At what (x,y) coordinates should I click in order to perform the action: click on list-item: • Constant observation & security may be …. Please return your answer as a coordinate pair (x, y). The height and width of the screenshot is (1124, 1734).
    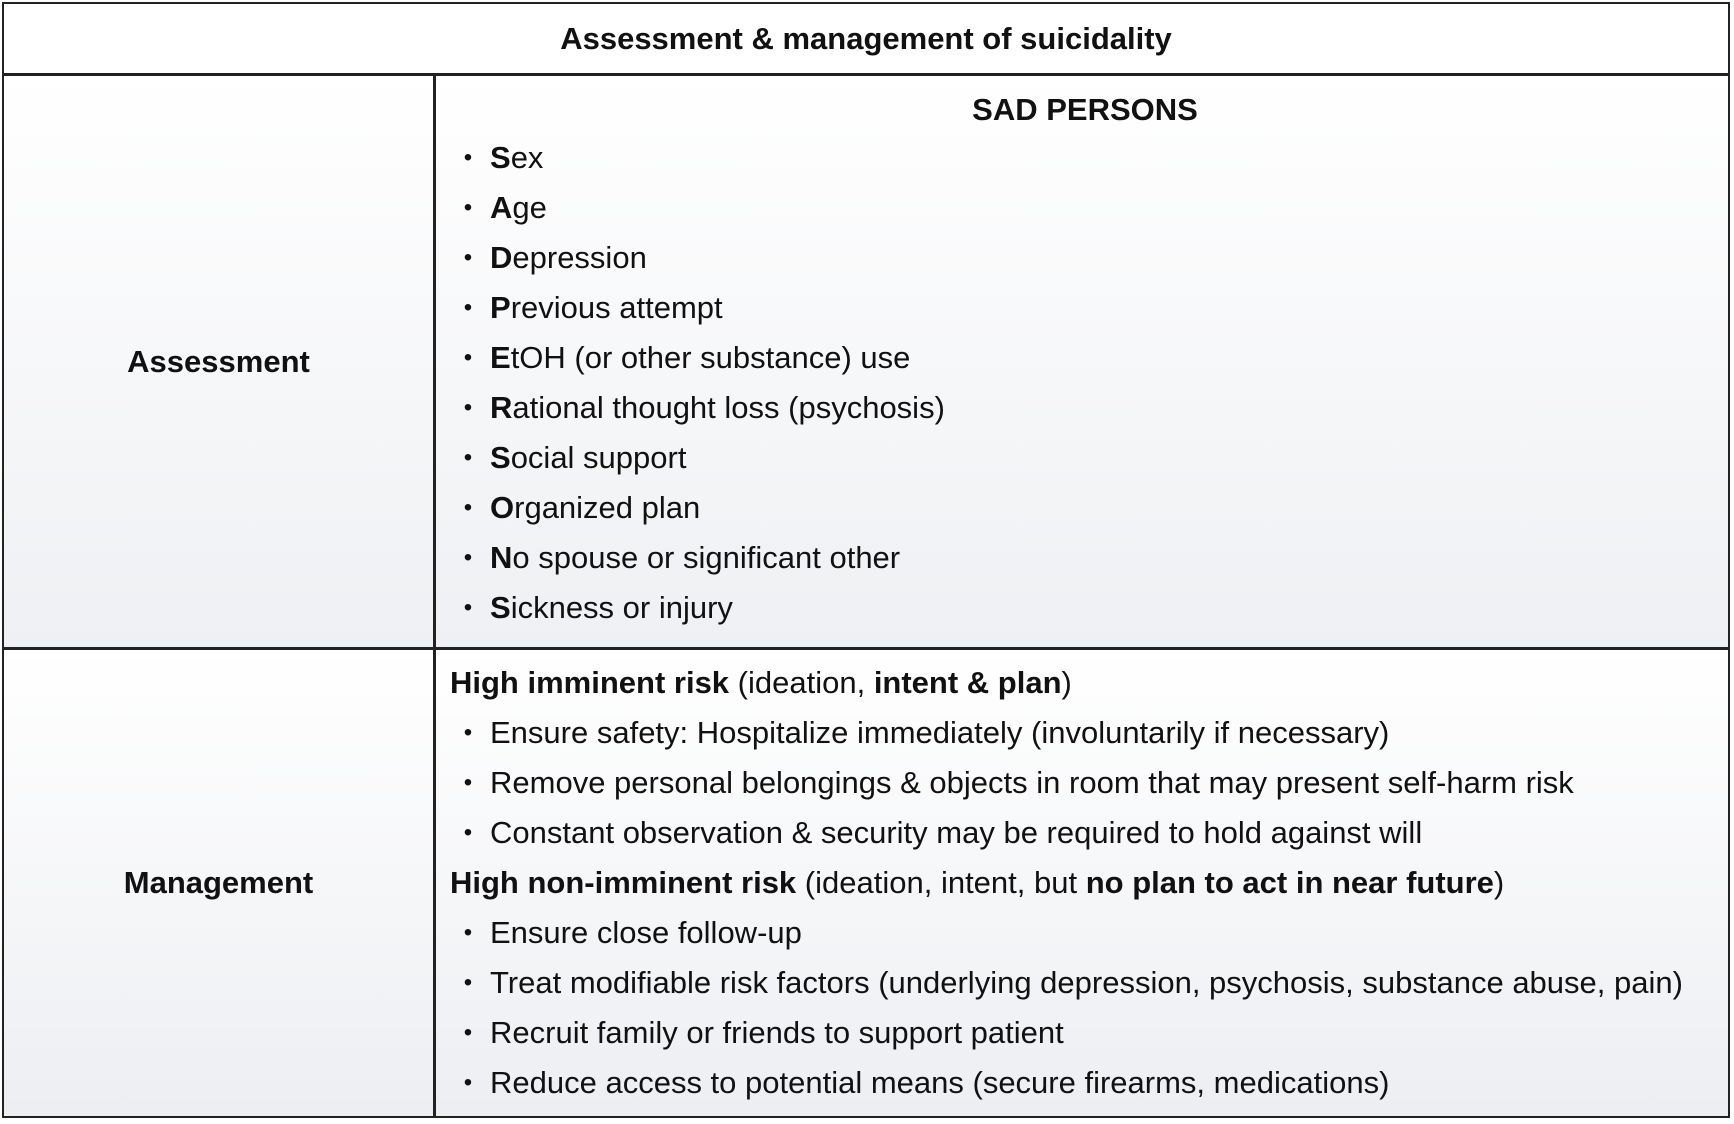
    Looking at the image, I should click on (1089, 833).